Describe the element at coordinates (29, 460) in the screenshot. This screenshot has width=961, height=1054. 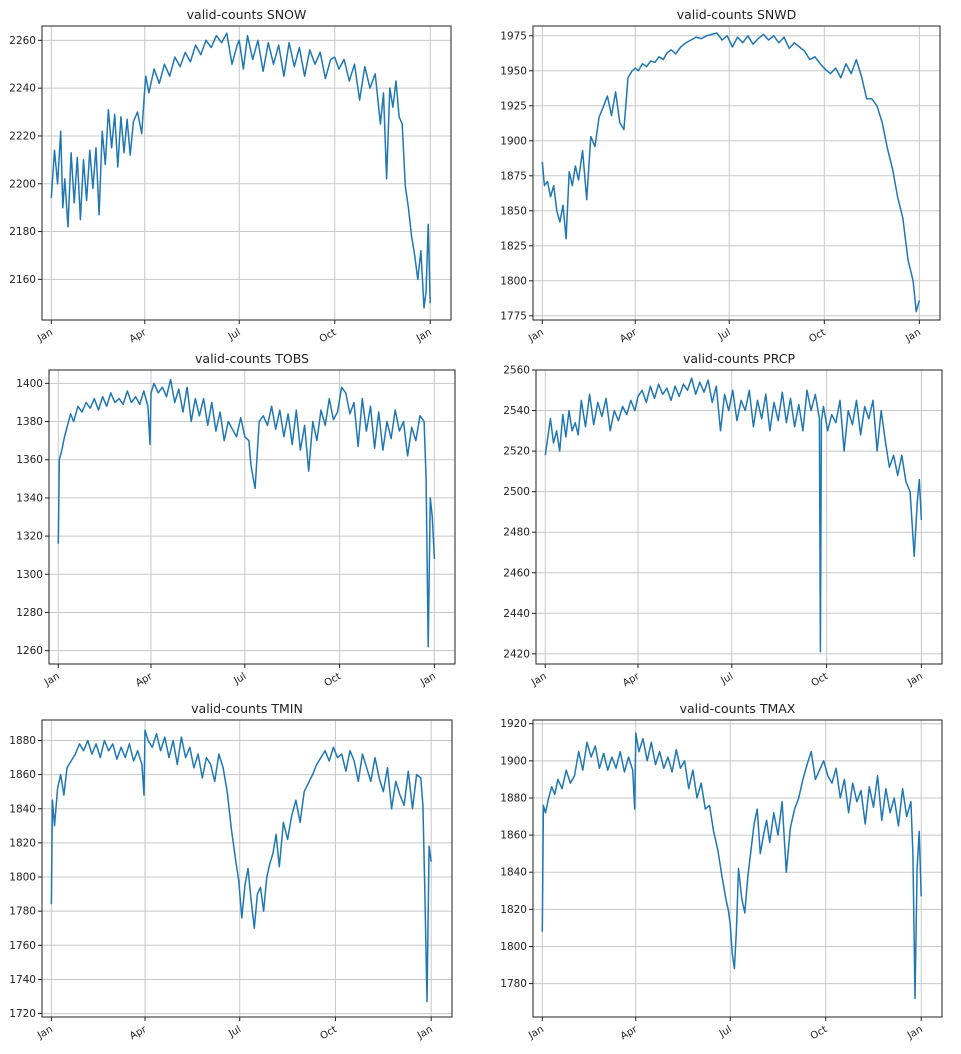
I see `y-tick-label: 1360` at that location.